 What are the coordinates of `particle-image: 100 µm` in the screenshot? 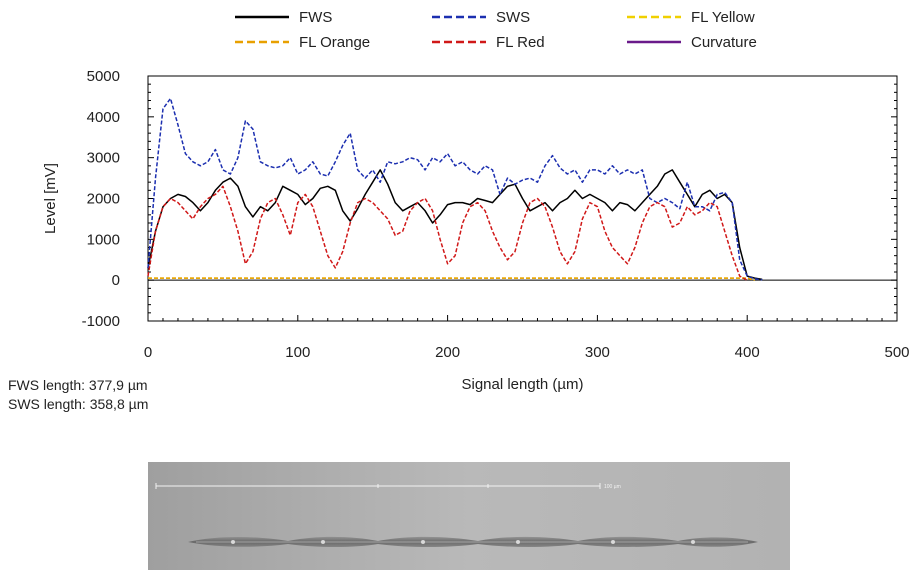 It's located at (469, 516).